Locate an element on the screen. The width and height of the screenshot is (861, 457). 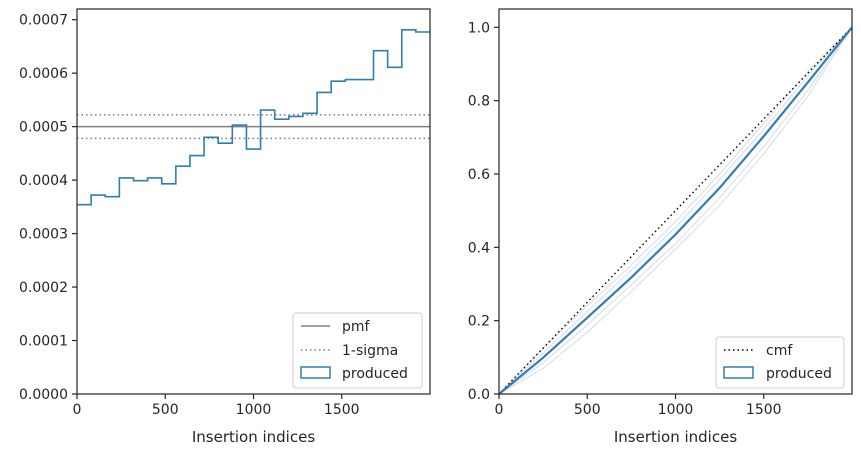
left-ytick-label: 0.0007 is located at coordinates (43, 21).